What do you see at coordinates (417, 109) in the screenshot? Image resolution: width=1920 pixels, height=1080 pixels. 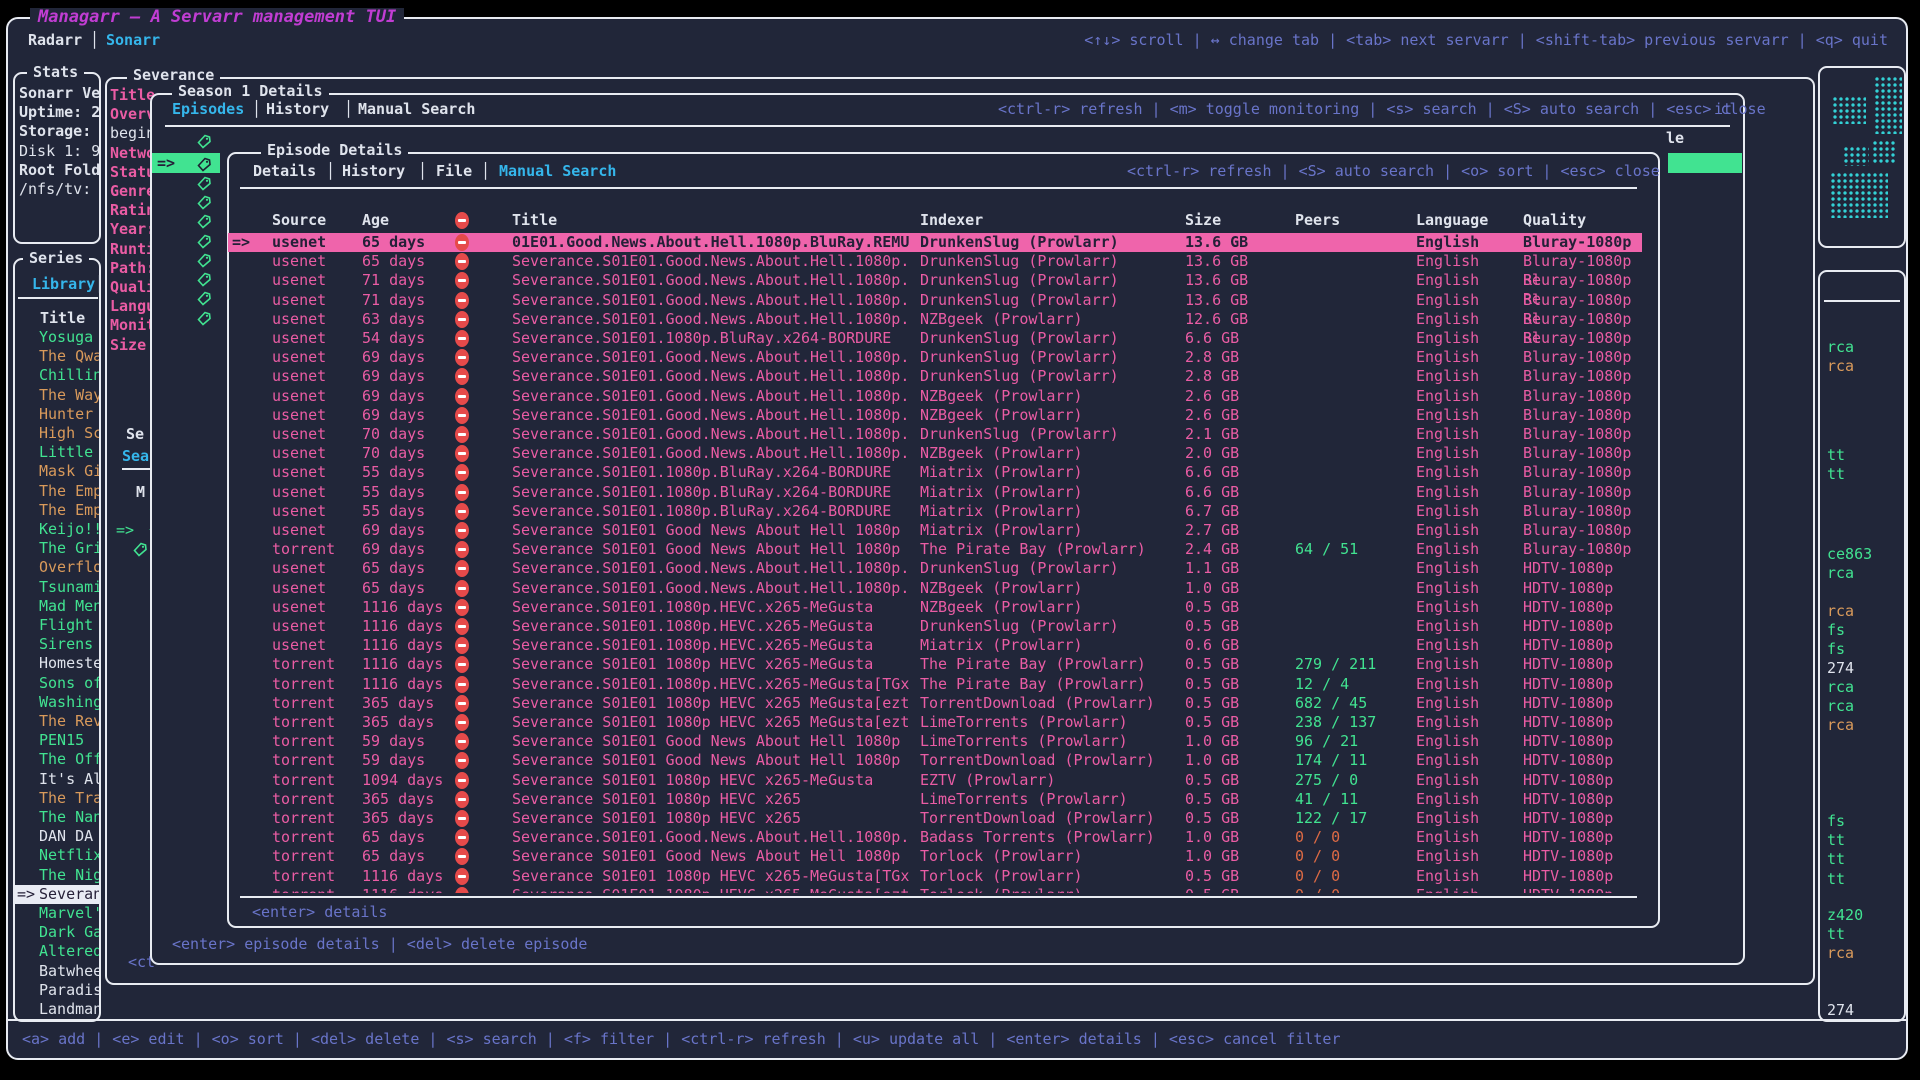 I see `tab-season-manual-search: Manual Search` at bounding box center [417, 109].